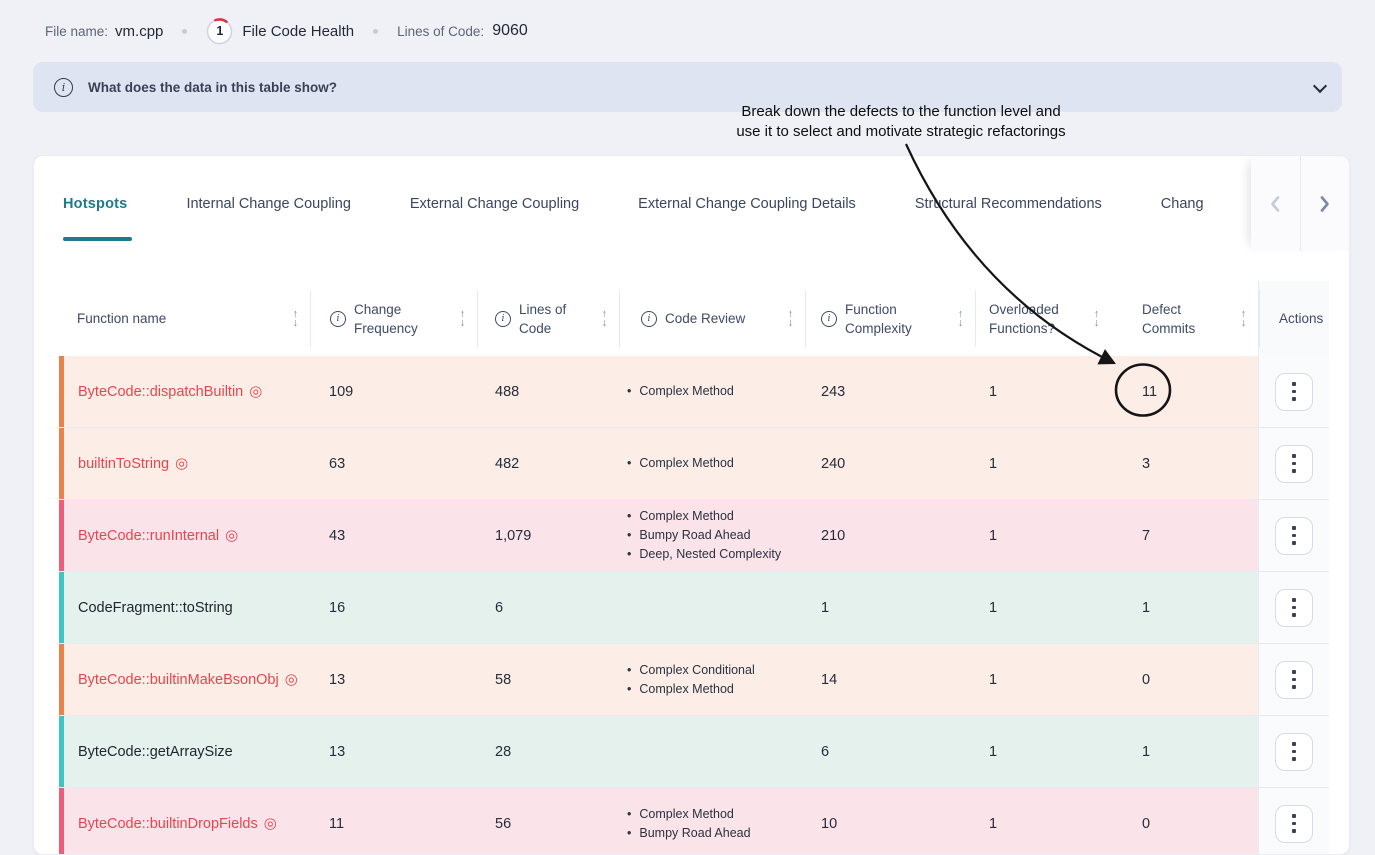 The height and width of the screenshot is (855, 1375). What do you see at coordinates (704, 554) in the screenshot?
I see `code-review-issue: Deep, Nested Complexity` at bounding box center [704, 554].